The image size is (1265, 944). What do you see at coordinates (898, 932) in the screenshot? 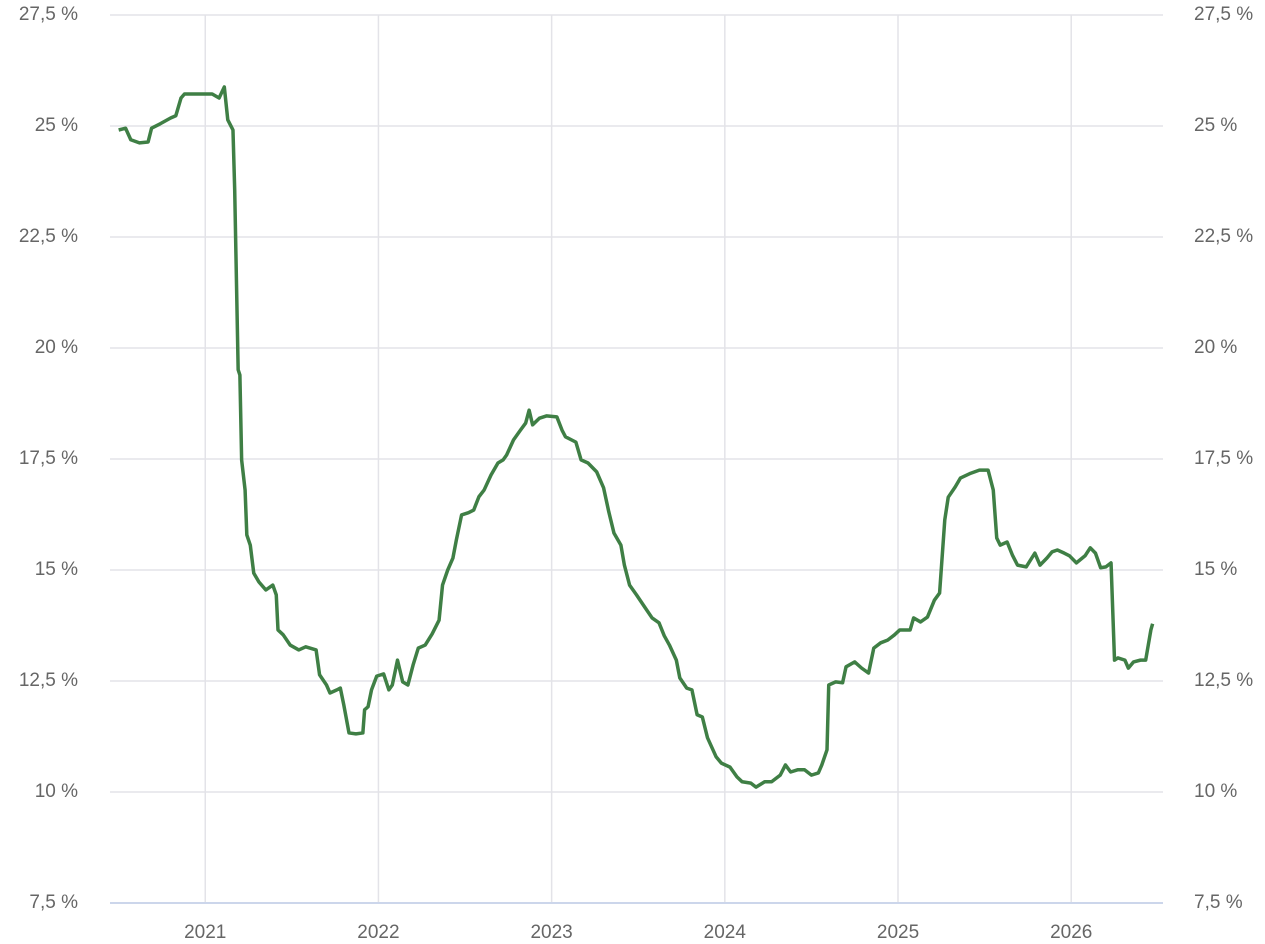
I see `x-tick-label: 2025` at bounding box center [898, 932].